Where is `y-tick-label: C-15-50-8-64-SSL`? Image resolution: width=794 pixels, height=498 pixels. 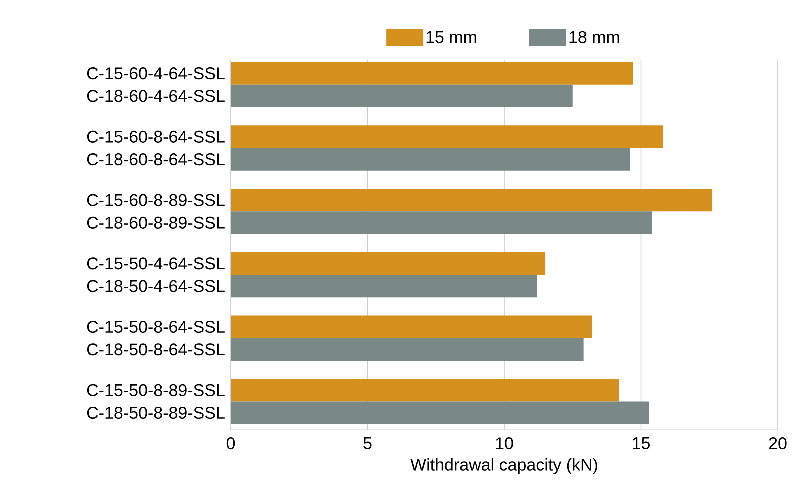
y-tick-label: C-15-50-8-64-SSL is located at coordinates (156, 327).